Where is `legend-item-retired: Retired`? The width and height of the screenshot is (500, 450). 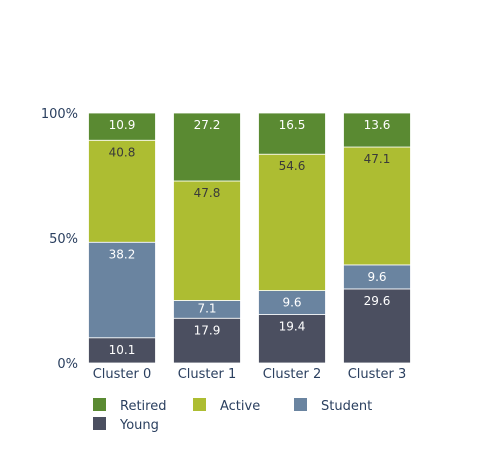
legend-item-retired: Retired is located at coordinates (129, 406).